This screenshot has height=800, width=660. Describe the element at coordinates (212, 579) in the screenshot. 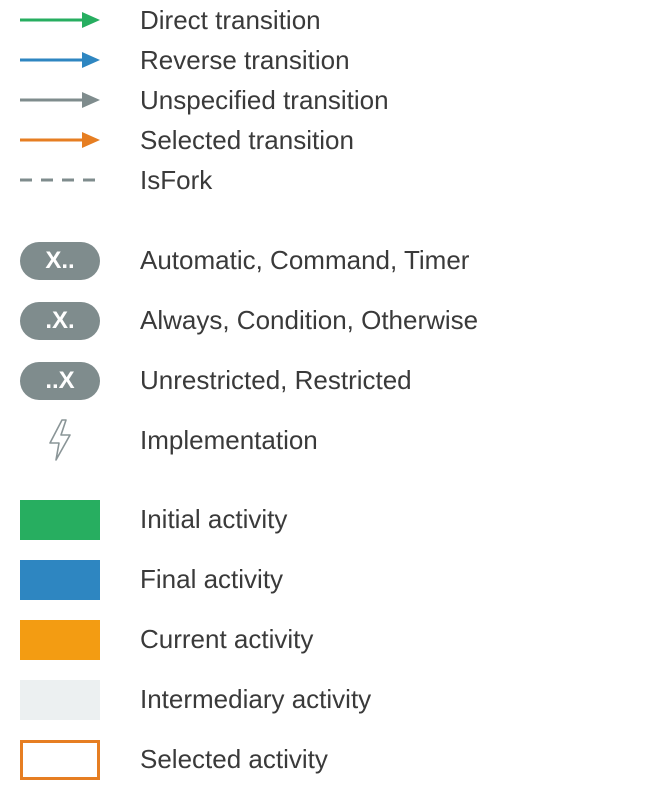

I see `final-activity-label: Final activity` at that location.